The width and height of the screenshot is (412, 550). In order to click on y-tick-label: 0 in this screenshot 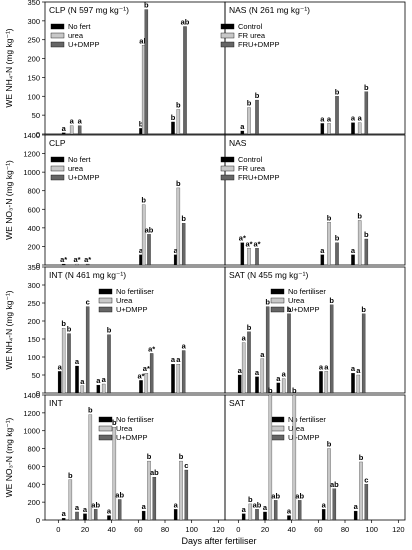, I will do `click(38, 134)`.